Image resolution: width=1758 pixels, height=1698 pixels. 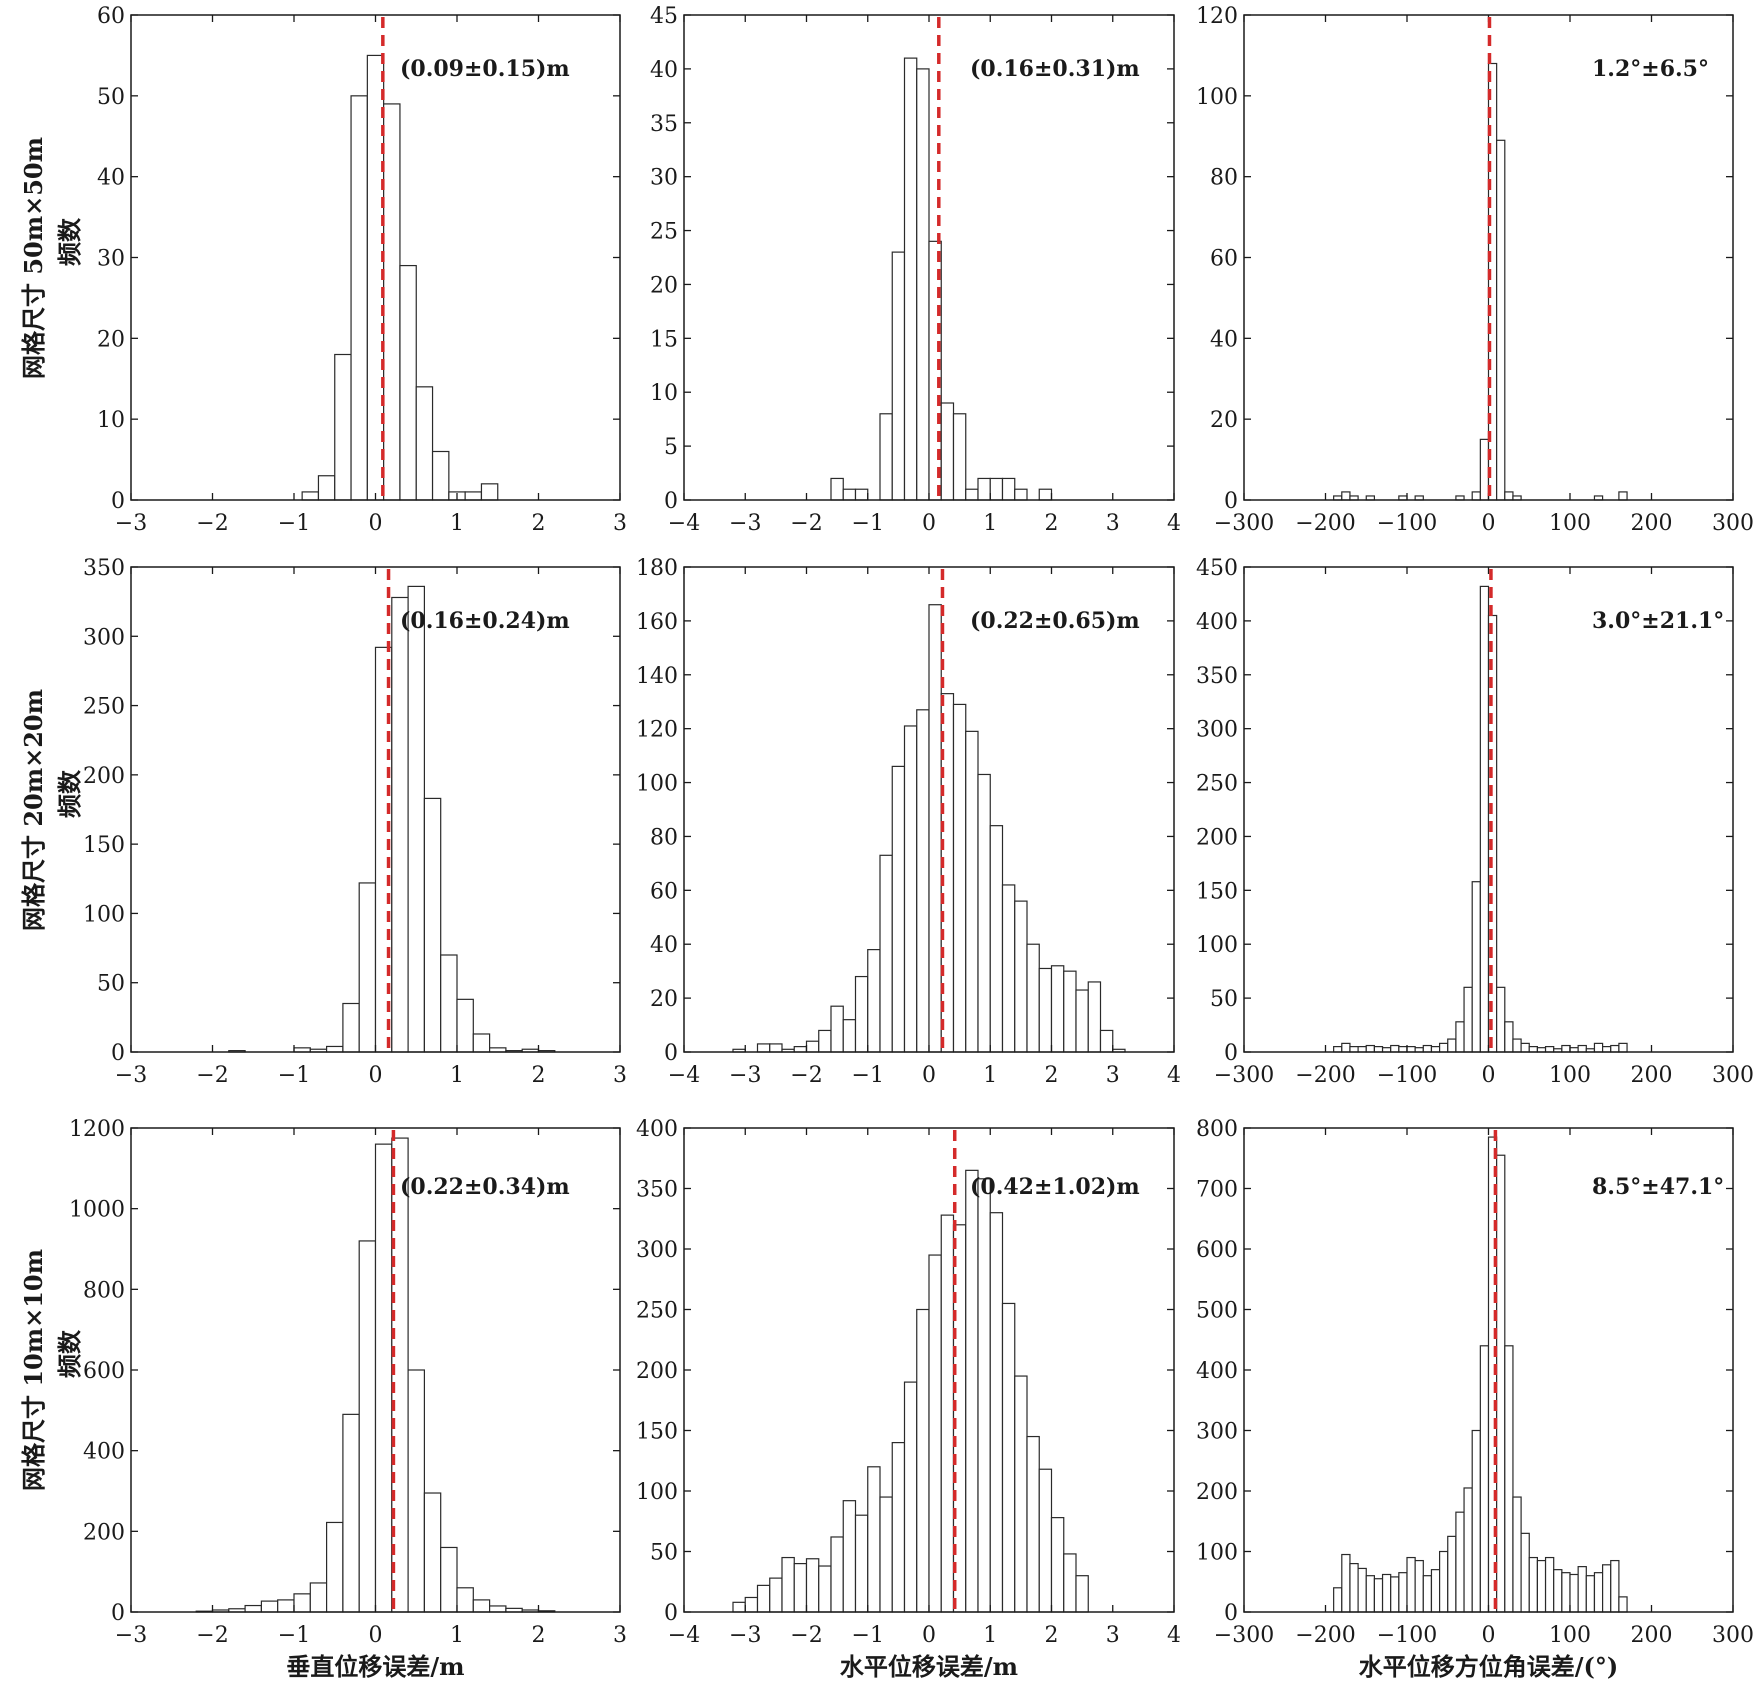 I want to click on y-tick-label: 120, so click(x=657, y=730).